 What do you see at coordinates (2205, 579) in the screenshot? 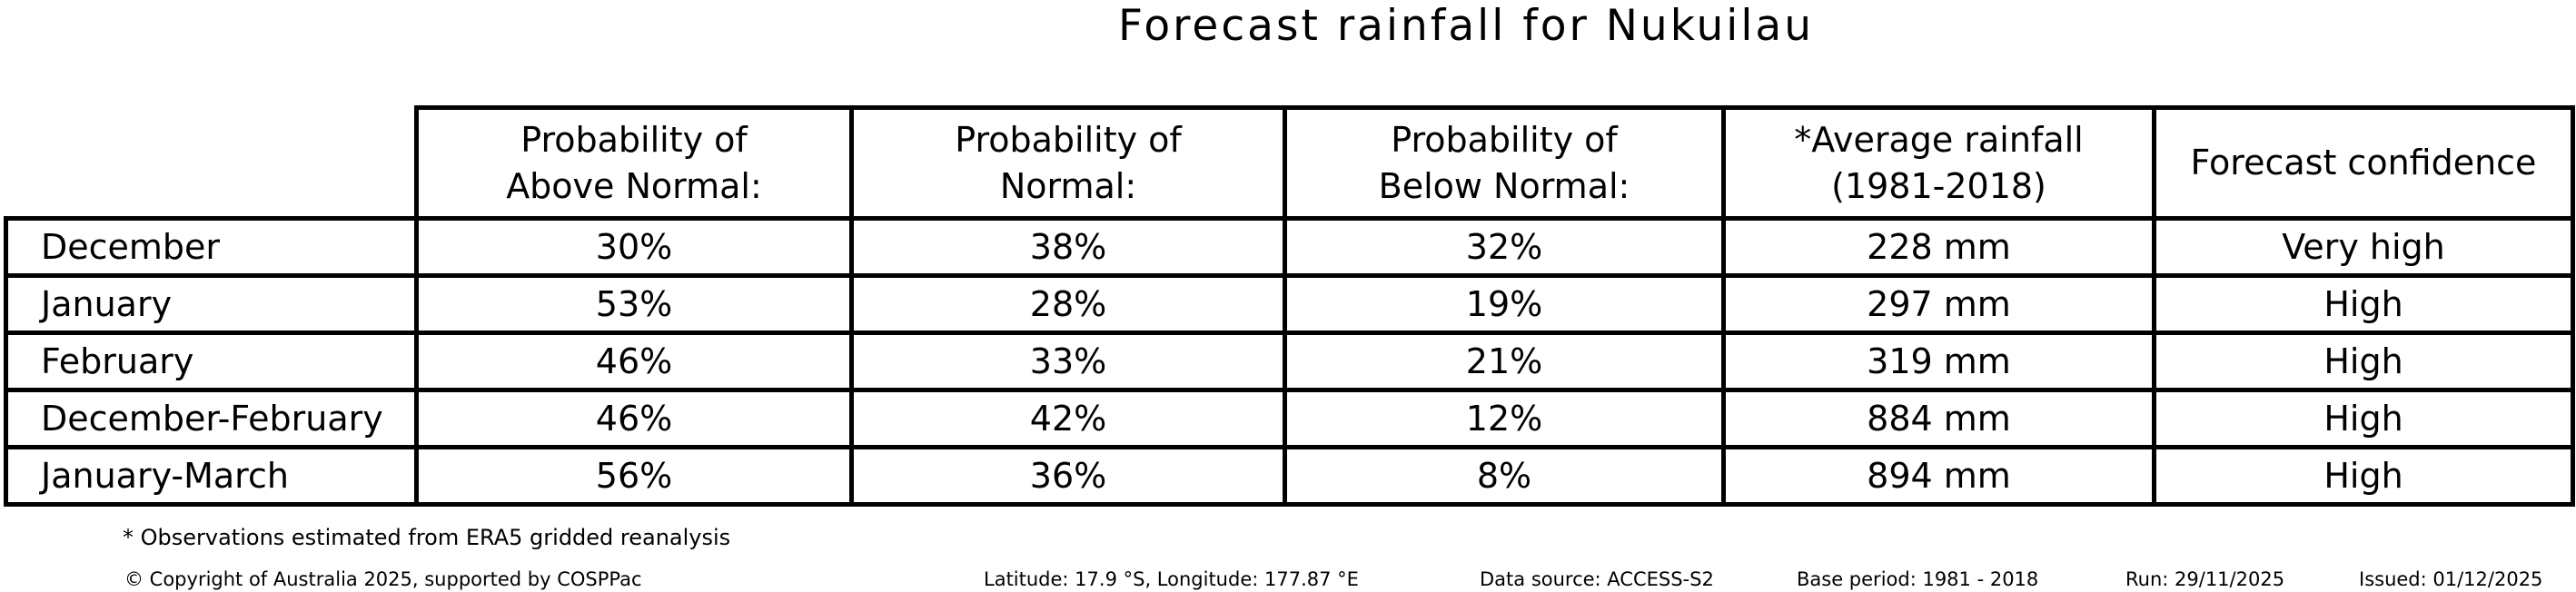
I see `run-date-text: Run: 29/11/2025` at bounding box center [2205, 579].